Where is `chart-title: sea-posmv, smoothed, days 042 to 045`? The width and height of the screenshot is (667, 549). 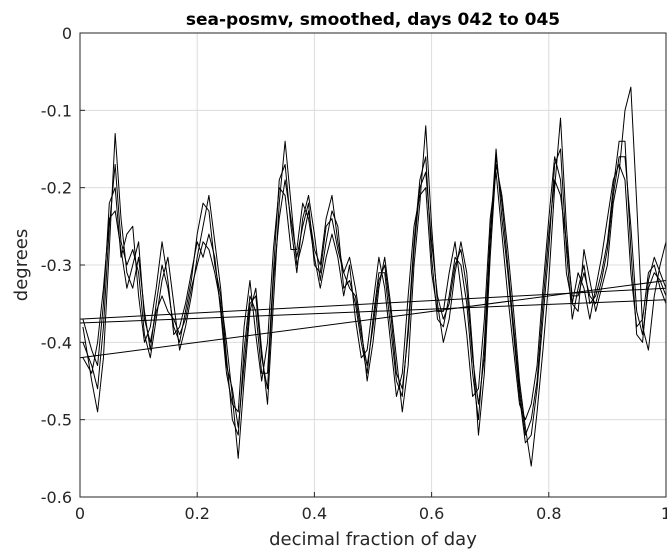 chart-title: sea-posmv, smoothed, days 042 to 045 is located at coordinates (373, 20).